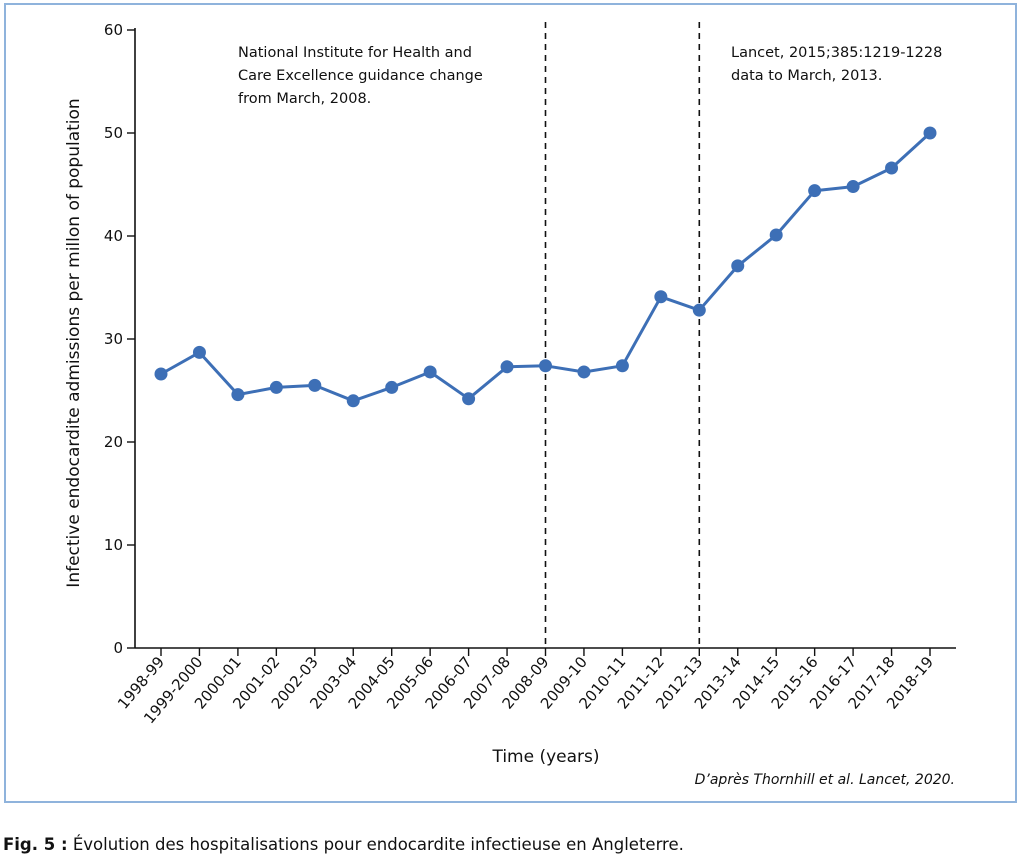  What do you see at coordinates (35, 844) in the screenshot?
I see `caption-label: Fig. 5 :` at bounding box center [35, 844].